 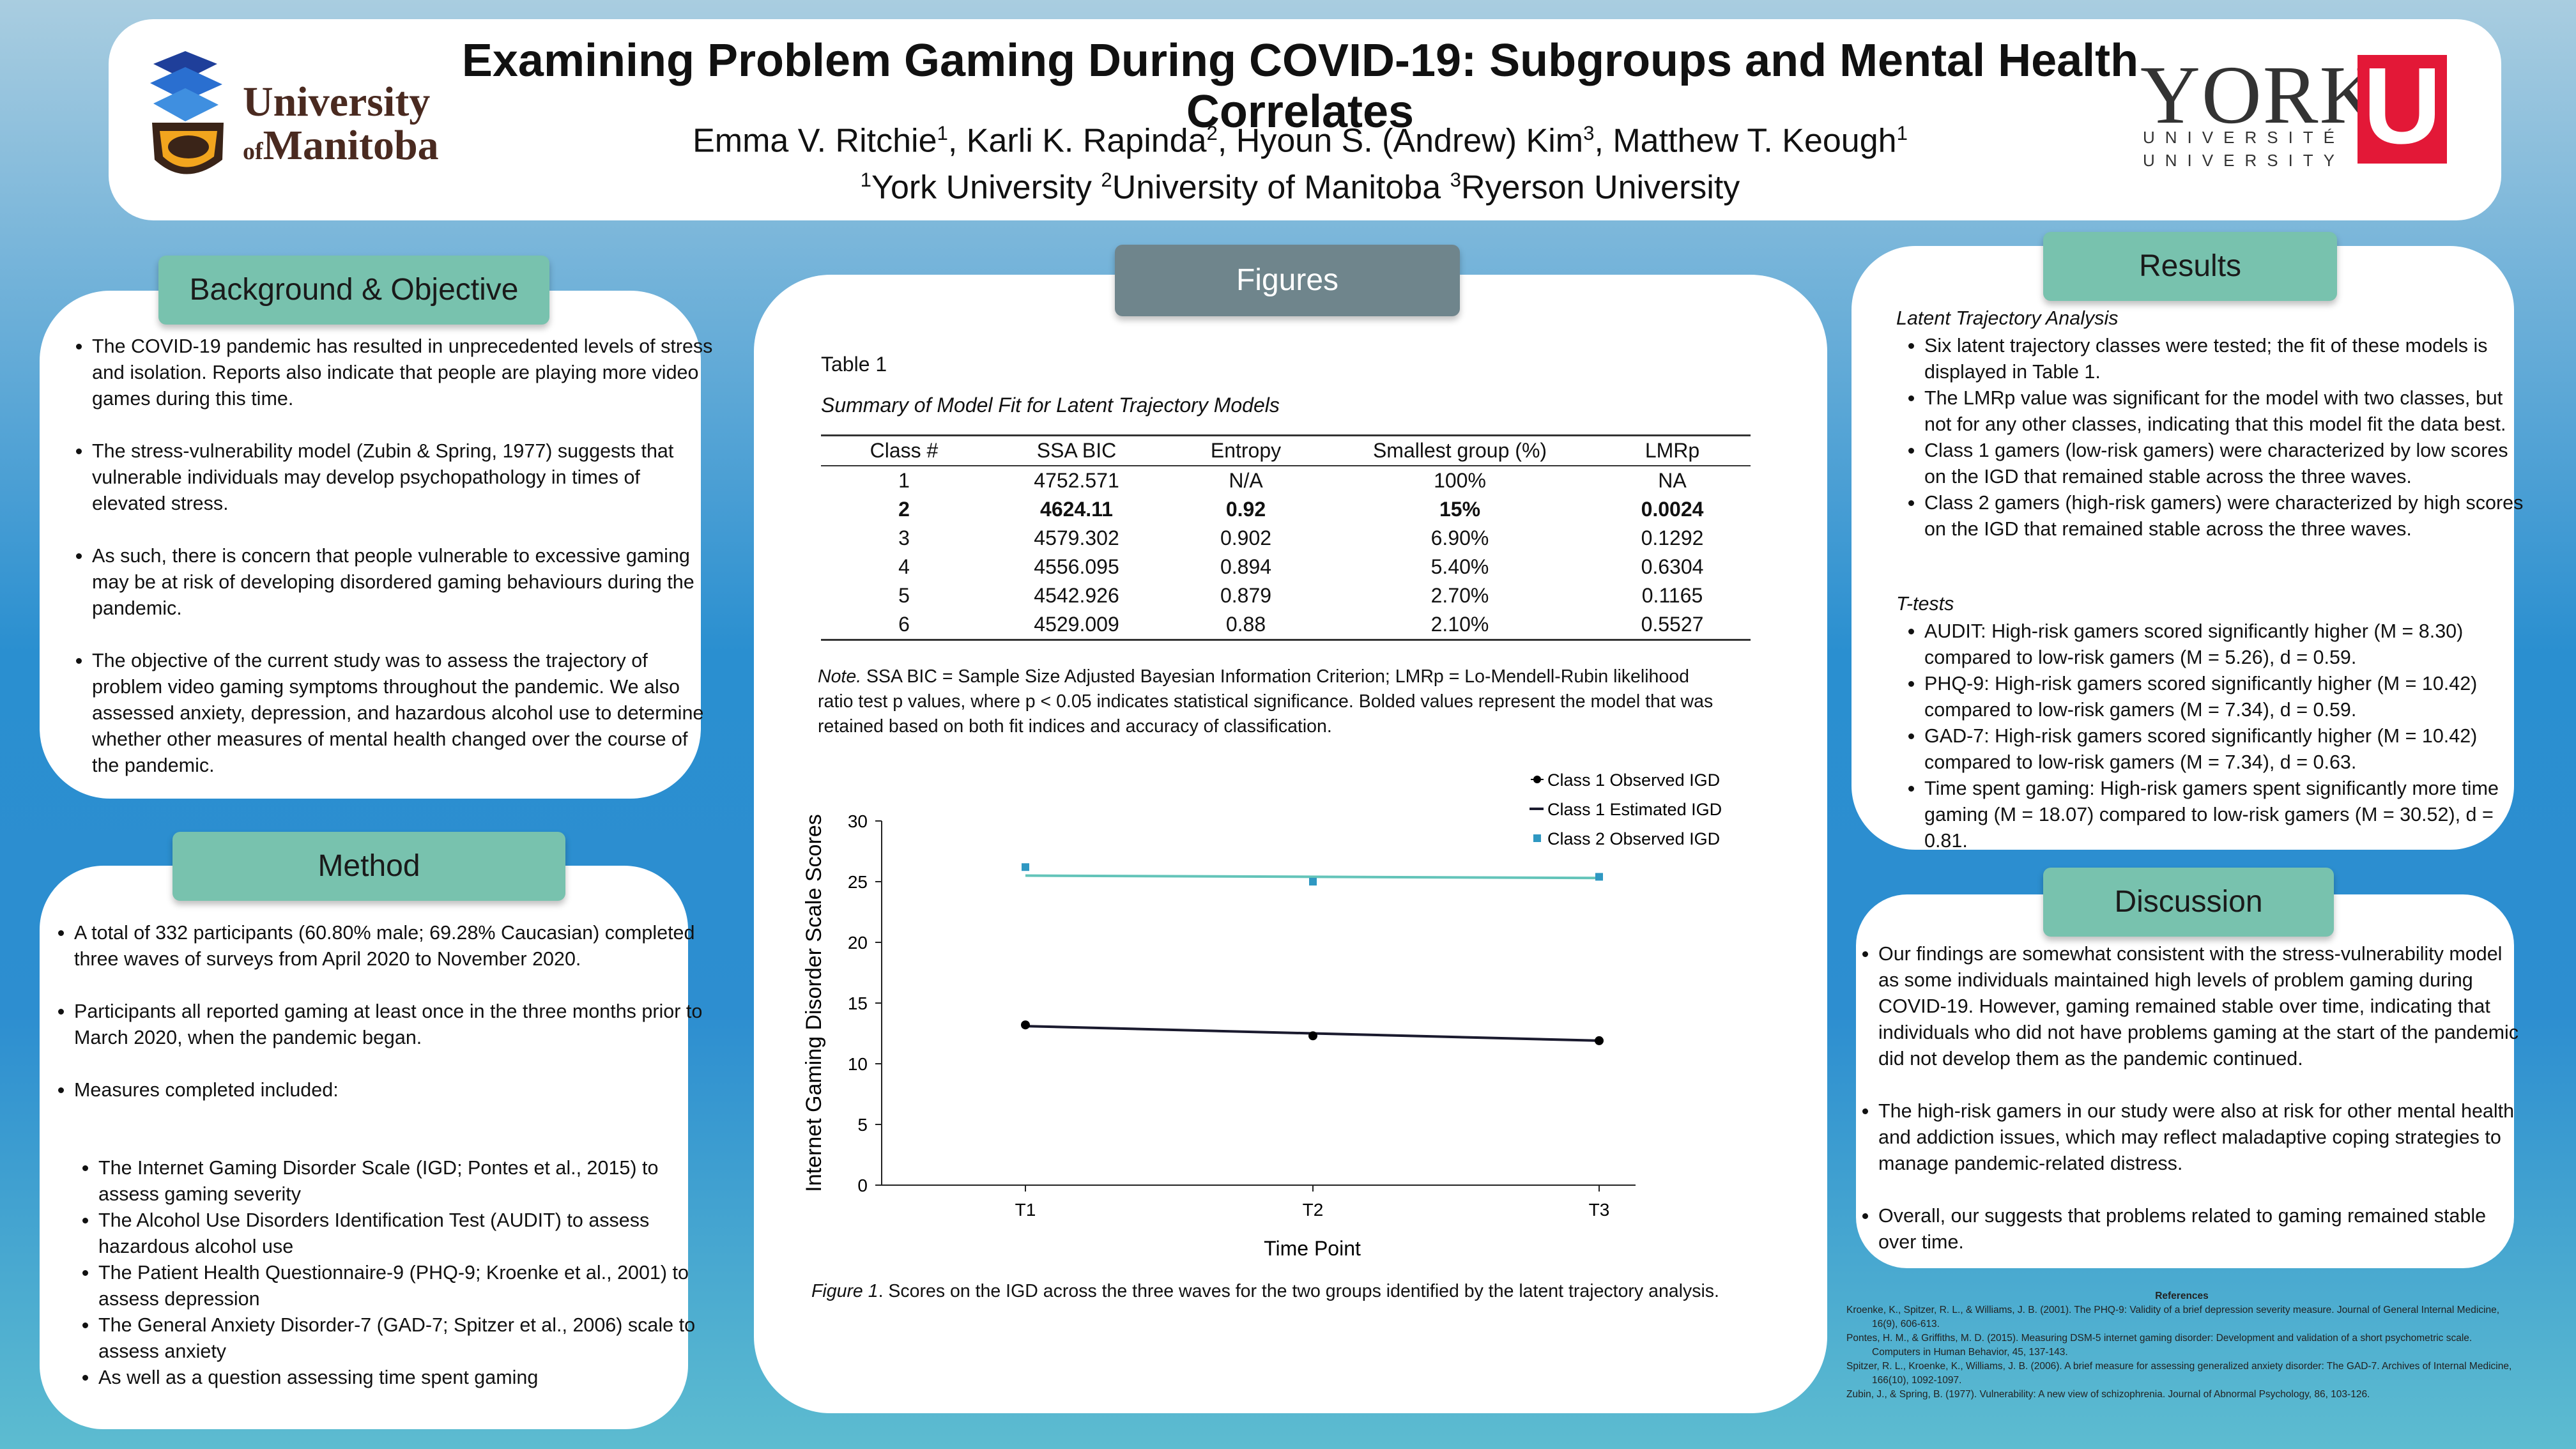 What do you see at coordinates (858, 821) in the screenshot?
I see `y-tick-label: 30` at bounding box center [858, 821].